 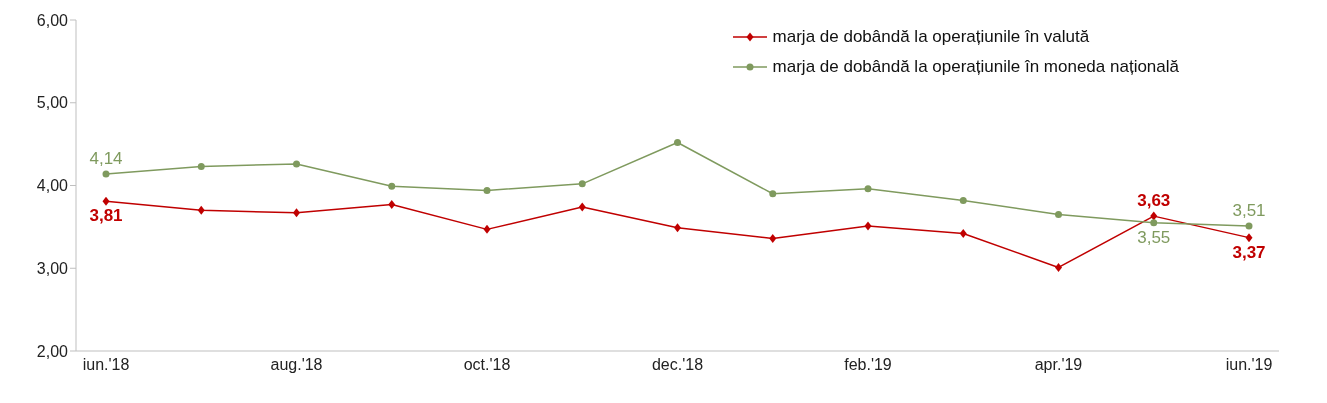 What do you see at coordinates (487, 365) in the screenshot?
I see `x-tick-label: oct.'18` at bounding box center [487, 365].